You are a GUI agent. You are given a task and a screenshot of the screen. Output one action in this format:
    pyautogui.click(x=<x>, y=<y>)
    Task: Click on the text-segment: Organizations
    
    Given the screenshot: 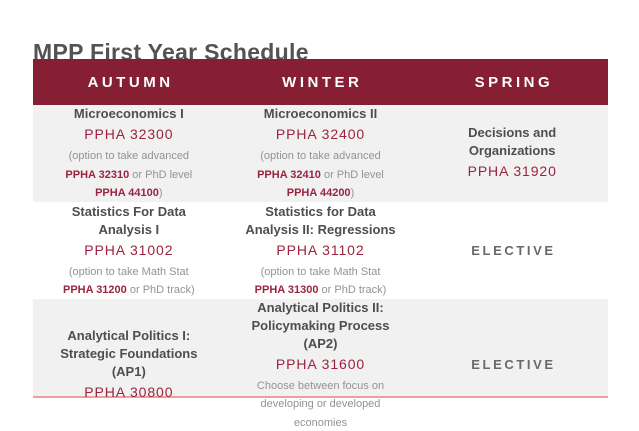 What is the action you would take?
    pyautogui.click(x=512, y=150)
    